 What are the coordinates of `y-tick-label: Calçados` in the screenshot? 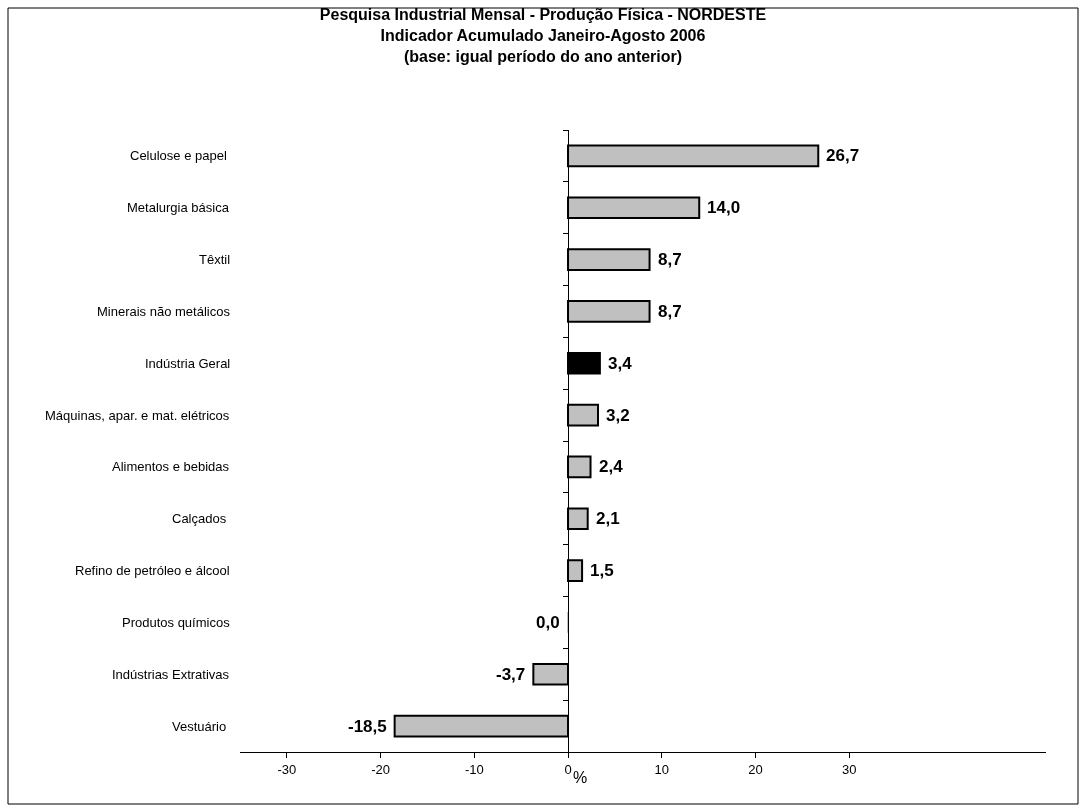 It's located at (201, 518).